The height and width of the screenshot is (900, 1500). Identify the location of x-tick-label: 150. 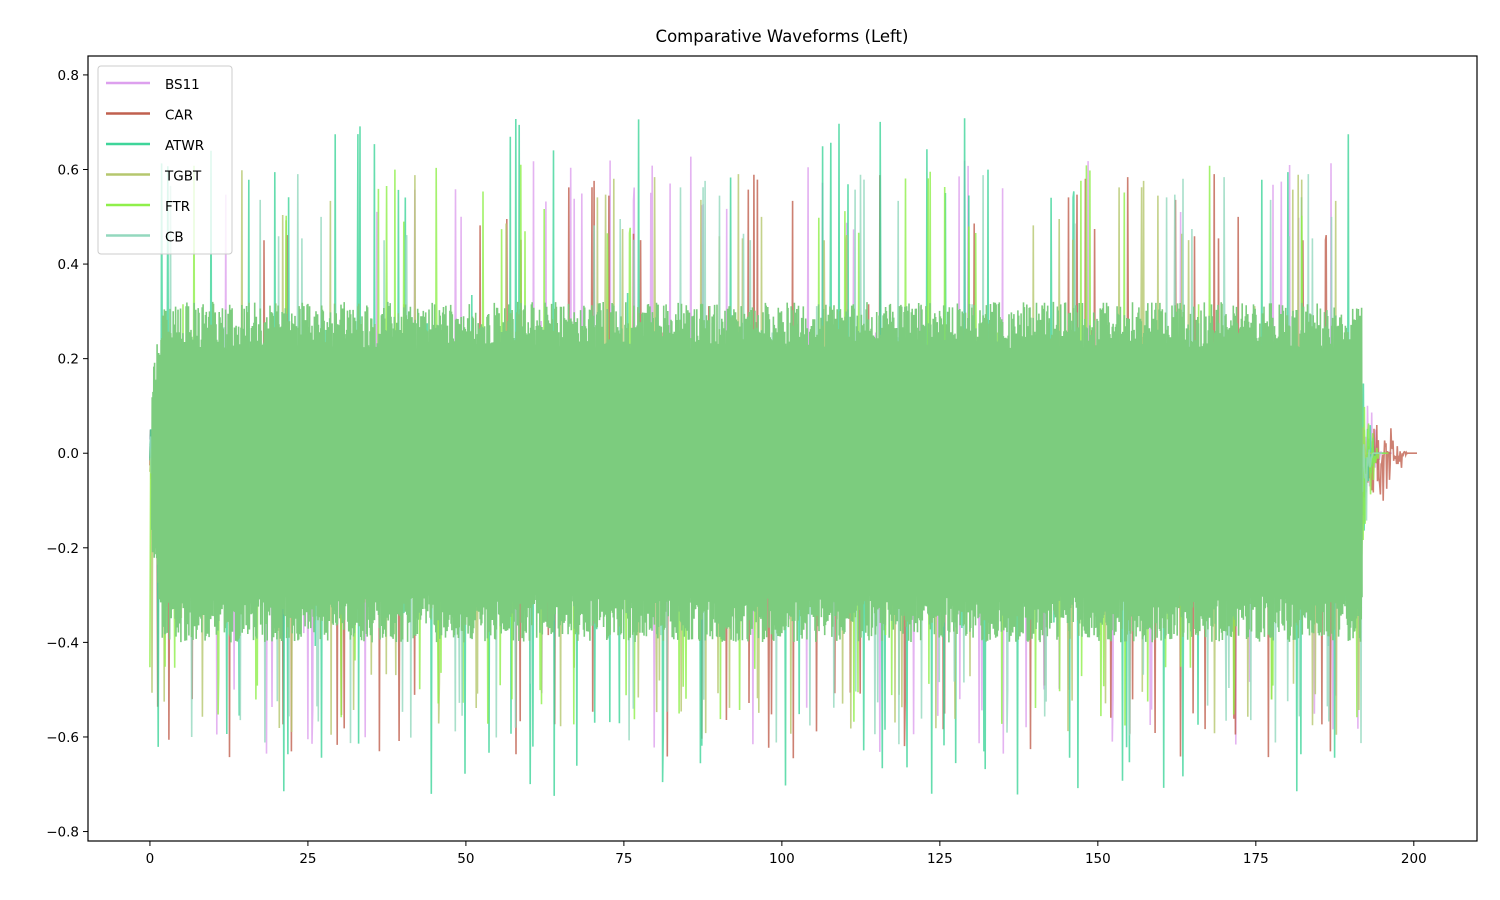
(1098, 859).